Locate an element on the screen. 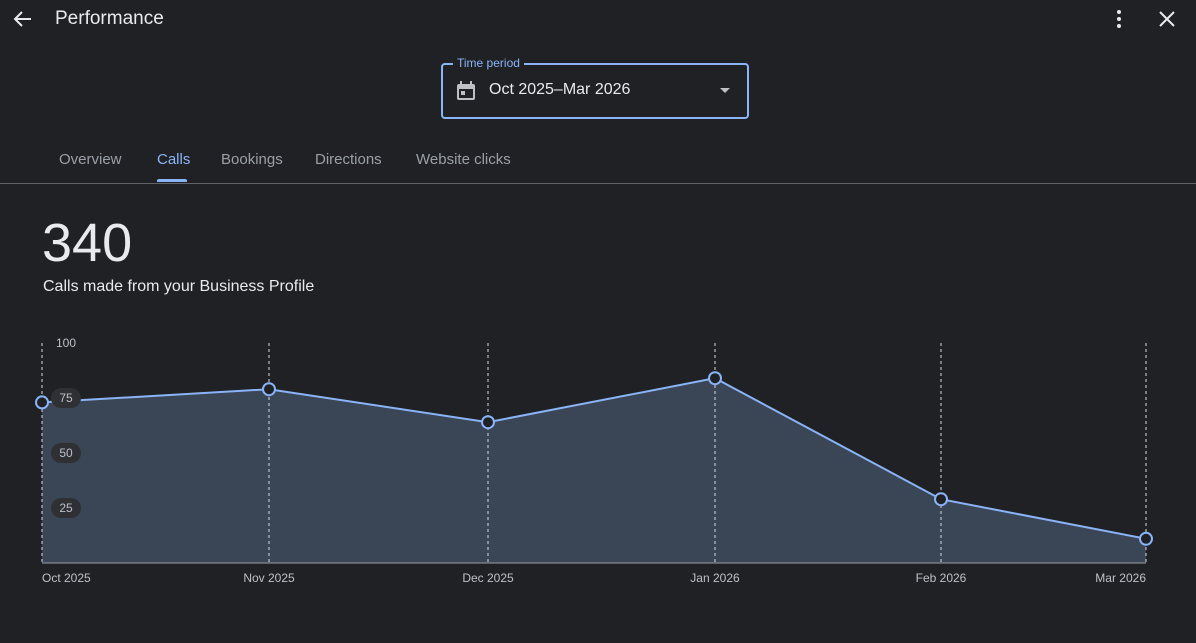  more-options-button is located at coordinates (1119, 19).